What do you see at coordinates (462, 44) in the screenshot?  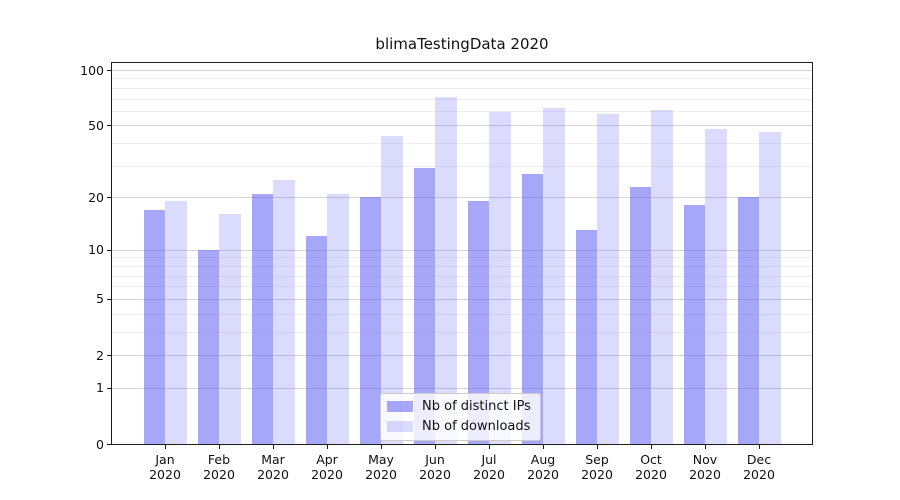 I see `chart-title: blimaTestingData 2020` at bounding box center [462, 44].